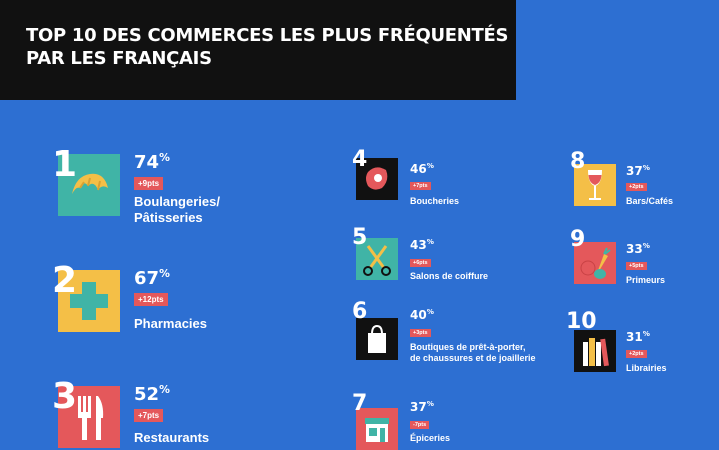 Image resolution: width=719 pixels, height=450 pixels. Describe the element at coordinates (646, 368) in the screenshot. I see `item-label: Librairies` at that location.